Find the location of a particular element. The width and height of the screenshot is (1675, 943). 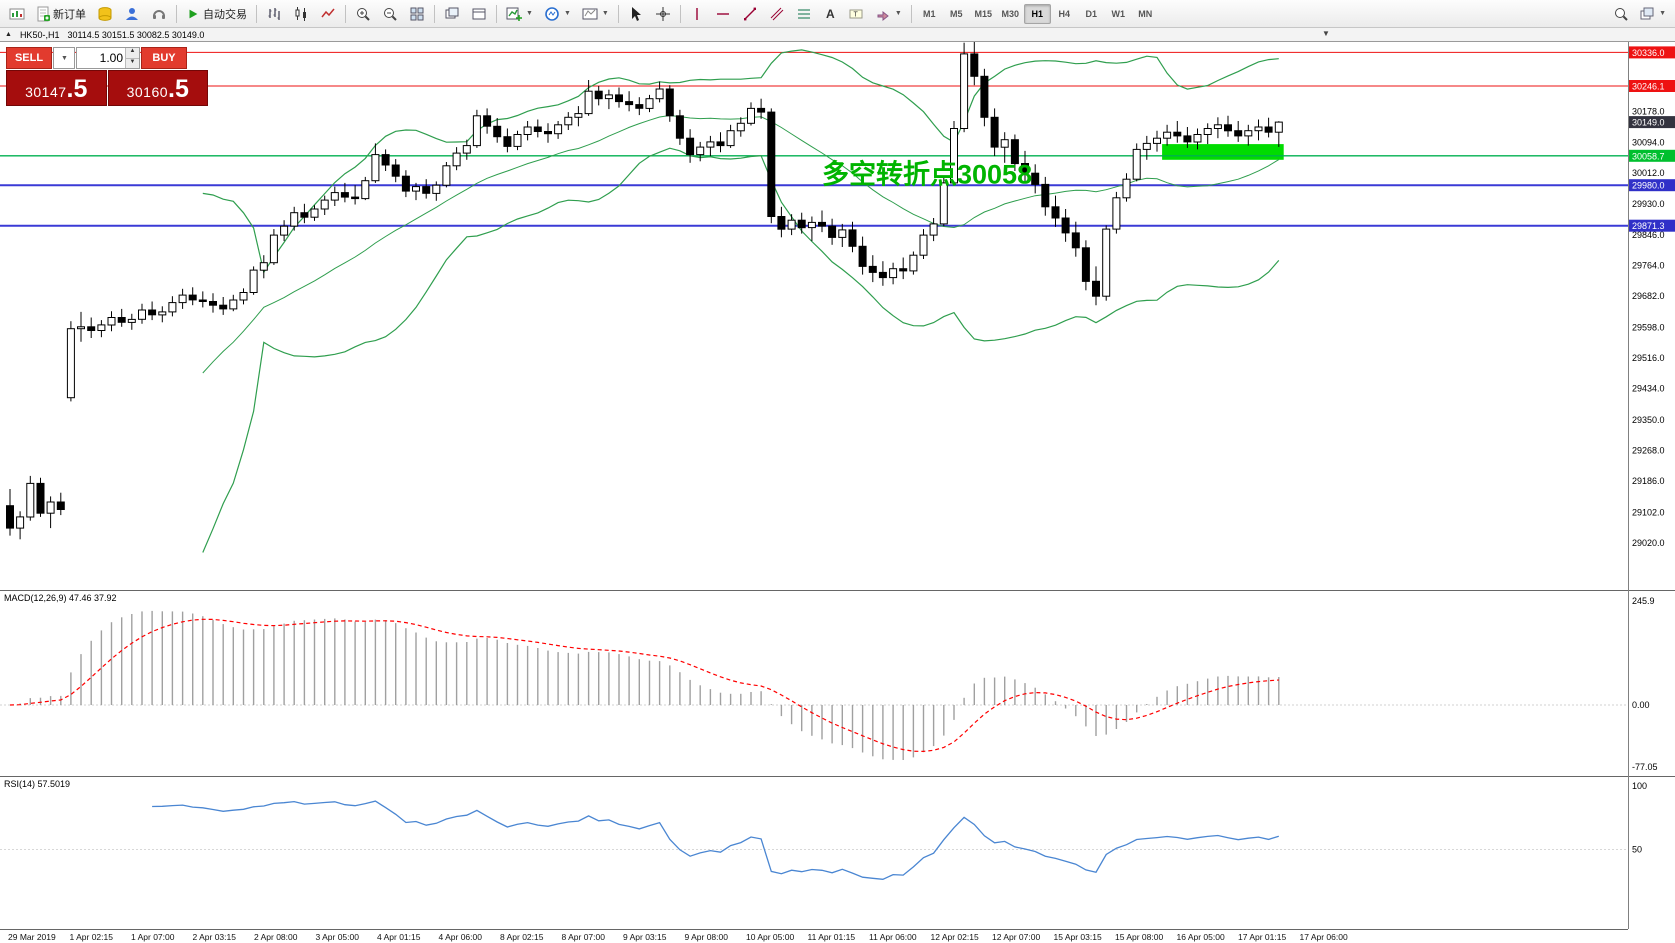

indicators-button: ▼ is located at coordinates (519, 14).